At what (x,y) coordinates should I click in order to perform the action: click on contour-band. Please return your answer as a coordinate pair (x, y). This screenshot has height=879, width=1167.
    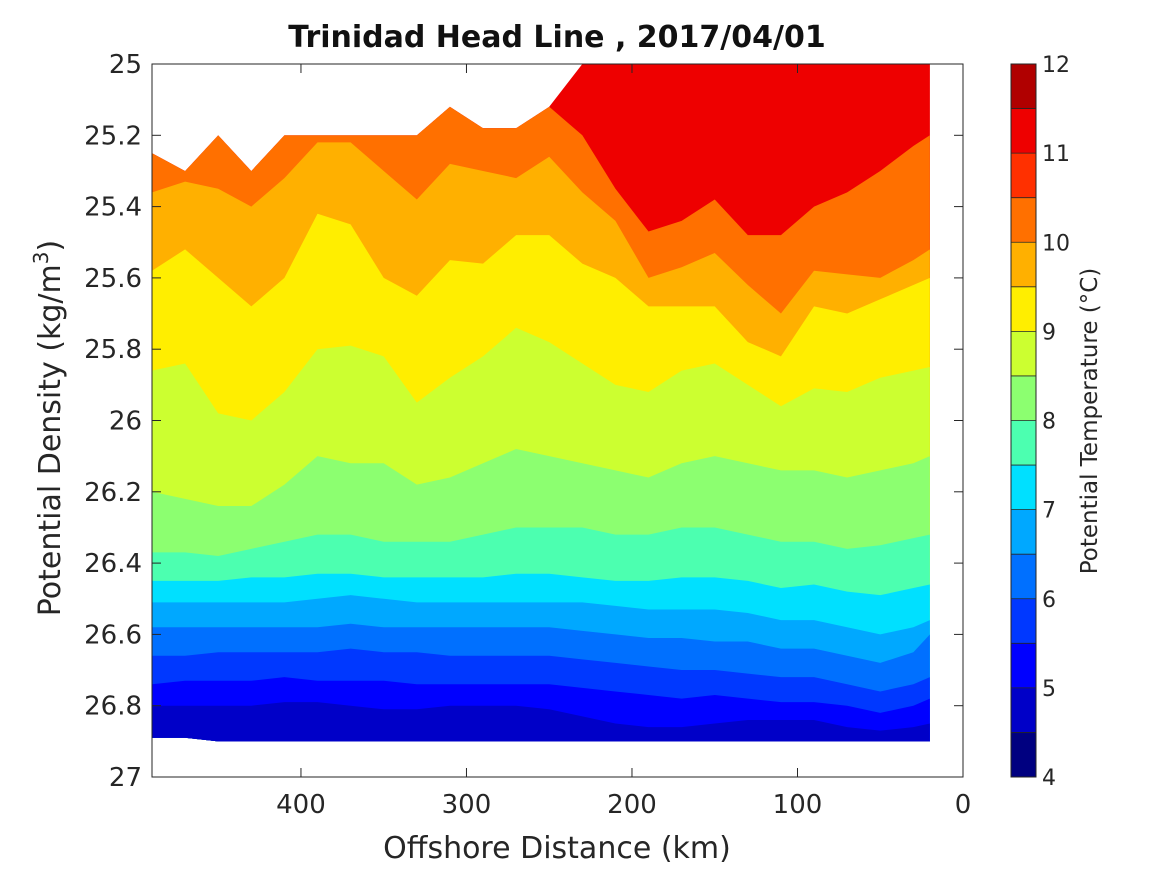
    Looking at the image, I should click on (541, 722).